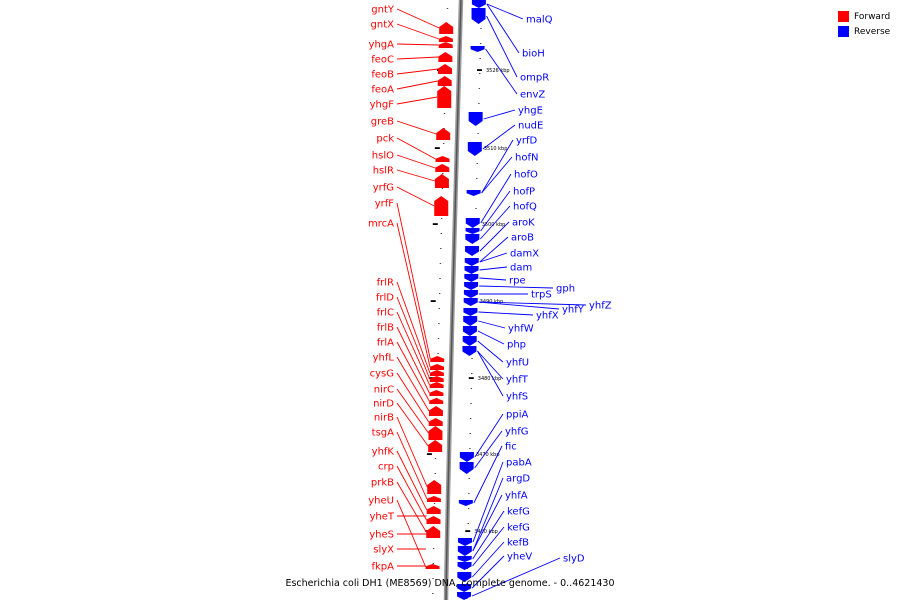  What do you see at coordinates (385, 313) in the screenshot?
I see `gene-label-frlC: frlC` at bounding box center [385, 313].